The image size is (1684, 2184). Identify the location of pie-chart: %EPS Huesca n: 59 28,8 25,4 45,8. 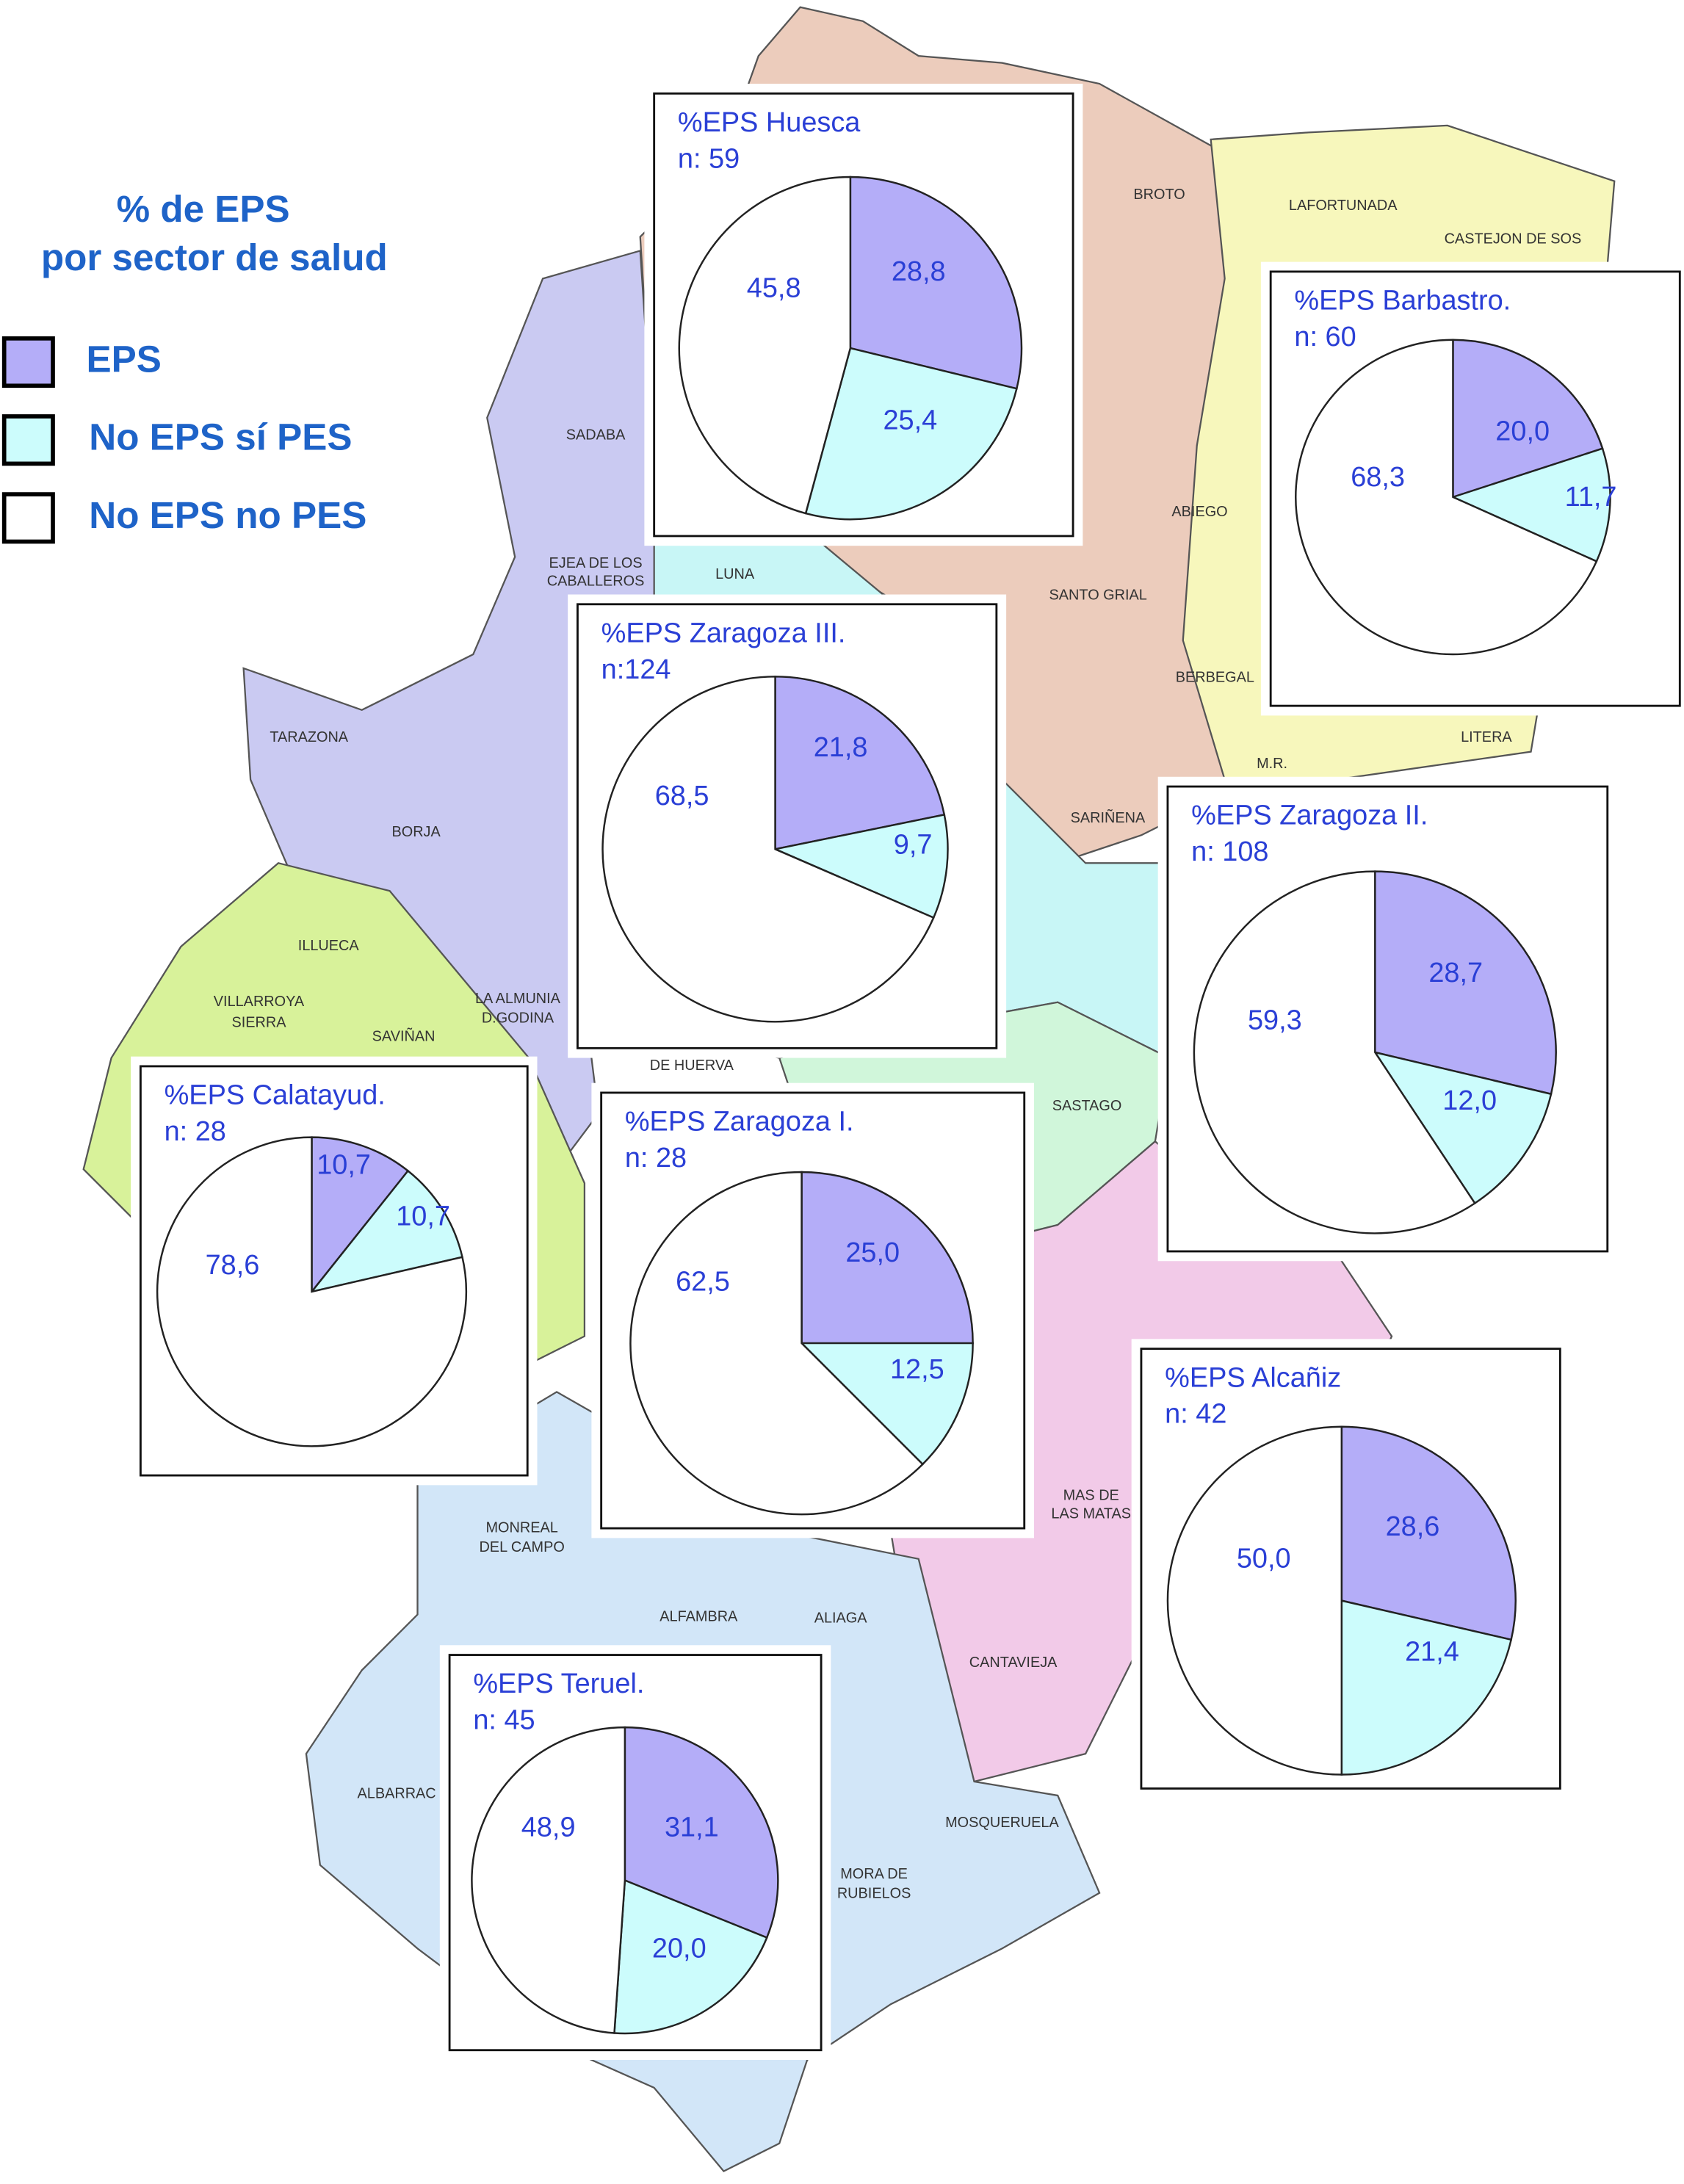
(863, 315).